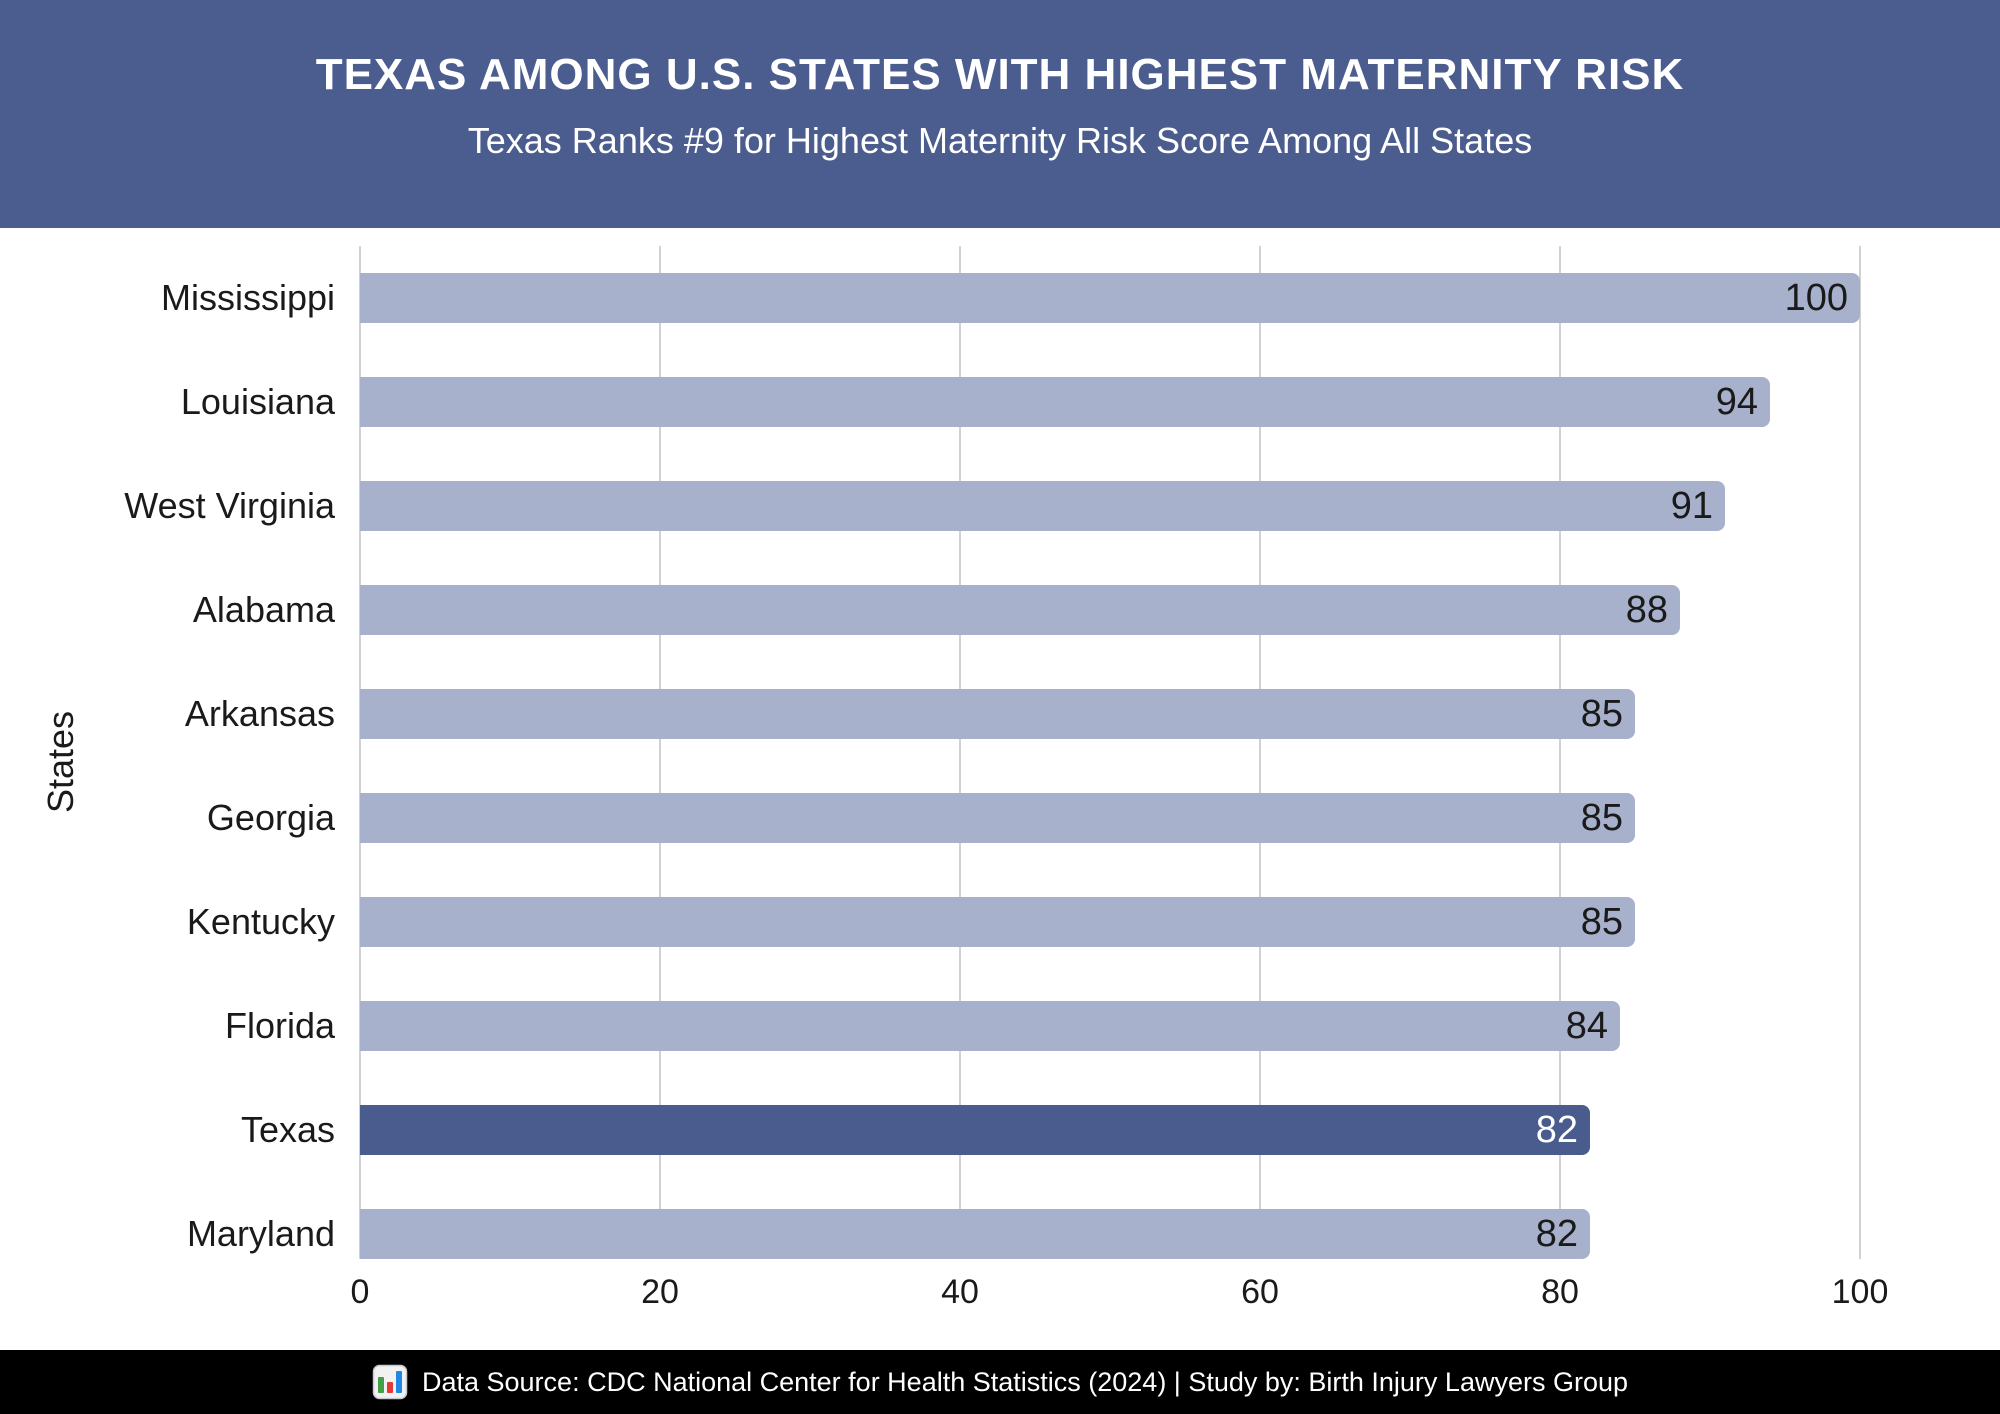  I want to click on x-tick-label-0: 0, so click(360, 1292).